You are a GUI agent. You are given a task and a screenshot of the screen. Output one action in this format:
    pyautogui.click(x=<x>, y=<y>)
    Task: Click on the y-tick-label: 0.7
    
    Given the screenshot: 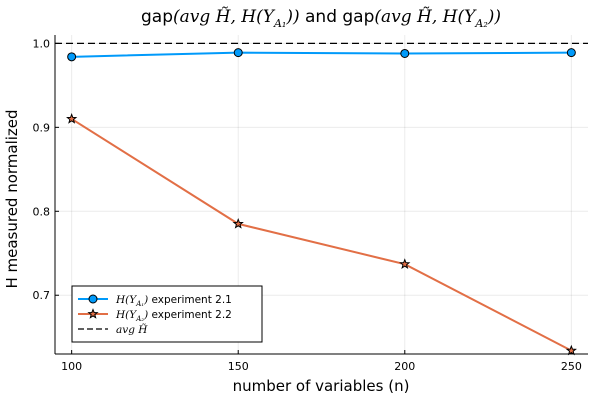 What is the action you would take?
    pyautogui.click(x=42, y=295)
    